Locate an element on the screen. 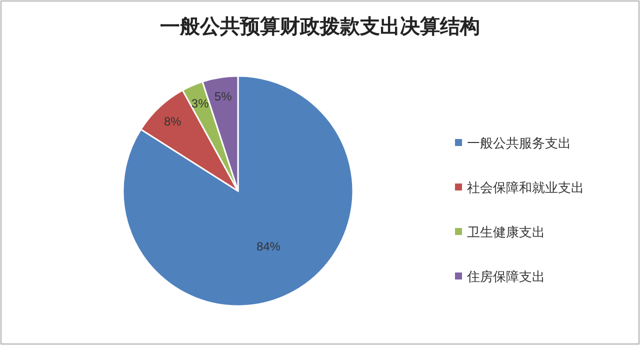 The image size is (640, 345). data-label: 84% is located at coordinates (268, 246).